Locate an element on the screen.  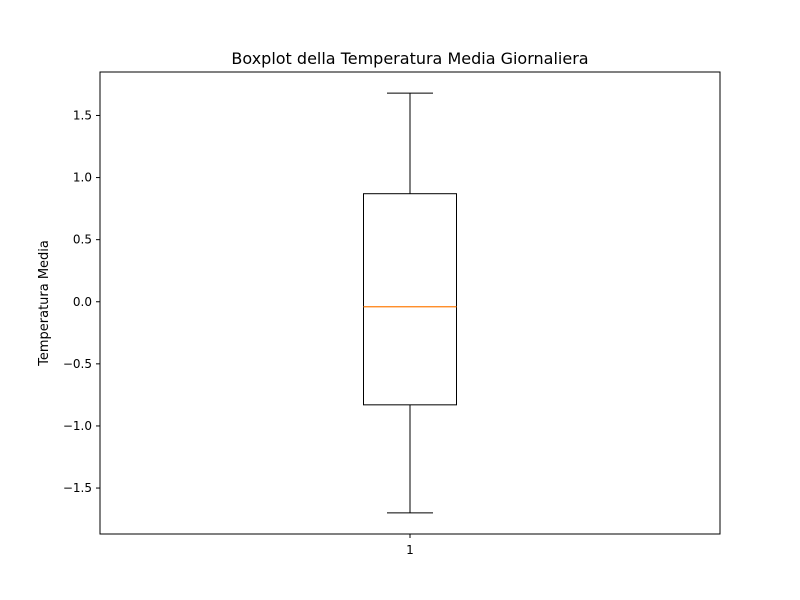
y-tick-label: −1.5 is located at coordinates (77, 488).